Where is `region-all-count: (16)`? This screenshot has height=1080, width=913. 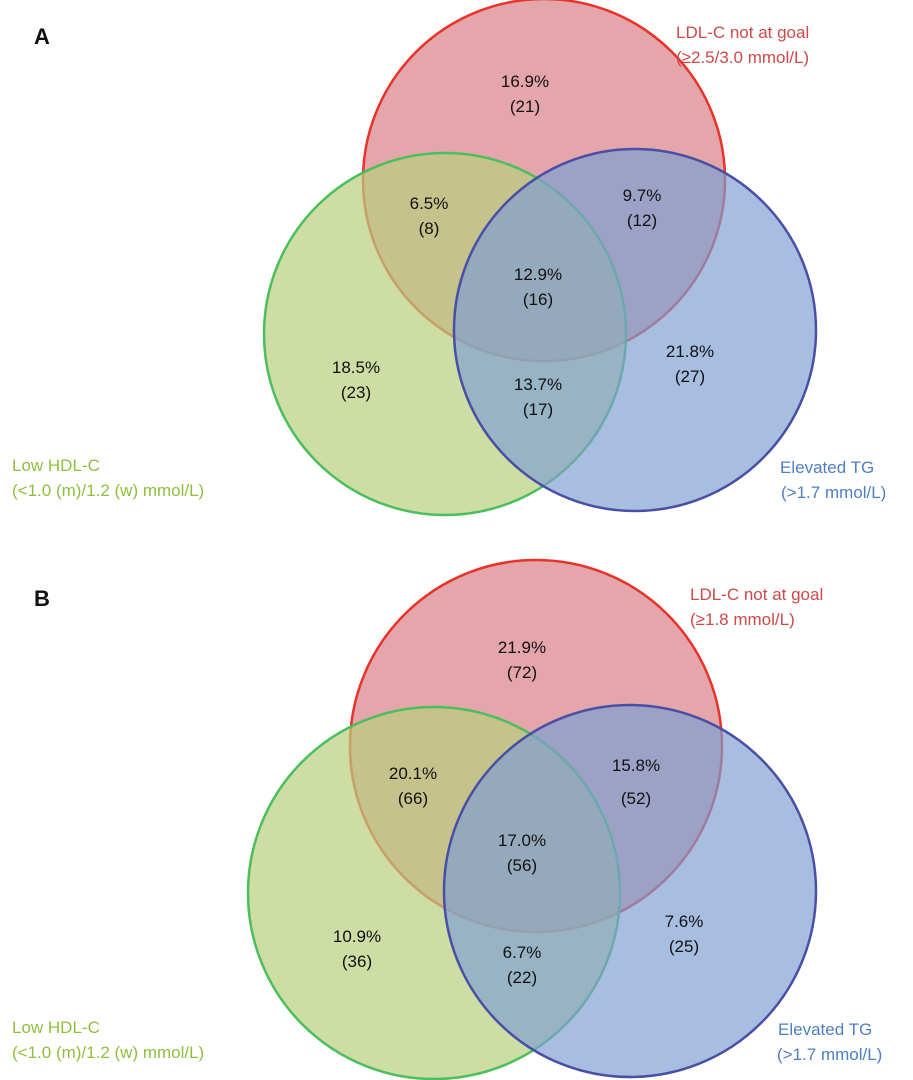
region-all-count: (16) is located at coordinates (538, 299).